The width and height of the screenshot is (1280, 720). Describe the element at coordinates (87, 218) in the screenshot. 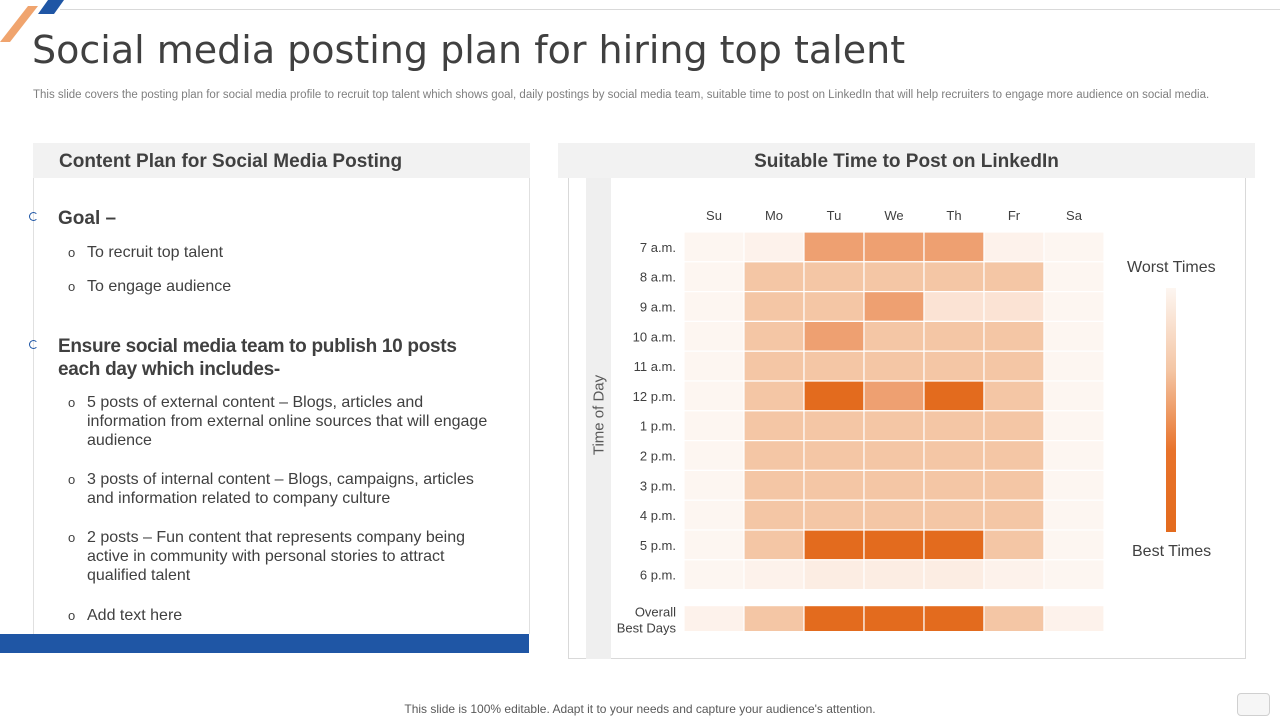

I see `goal-heading: Goal –` at that location.